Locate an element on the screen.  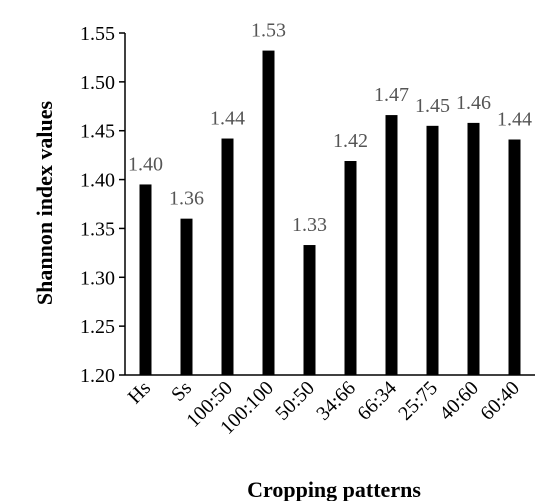
y-tick-label: 1.45 is located at coordinates (97, 132).